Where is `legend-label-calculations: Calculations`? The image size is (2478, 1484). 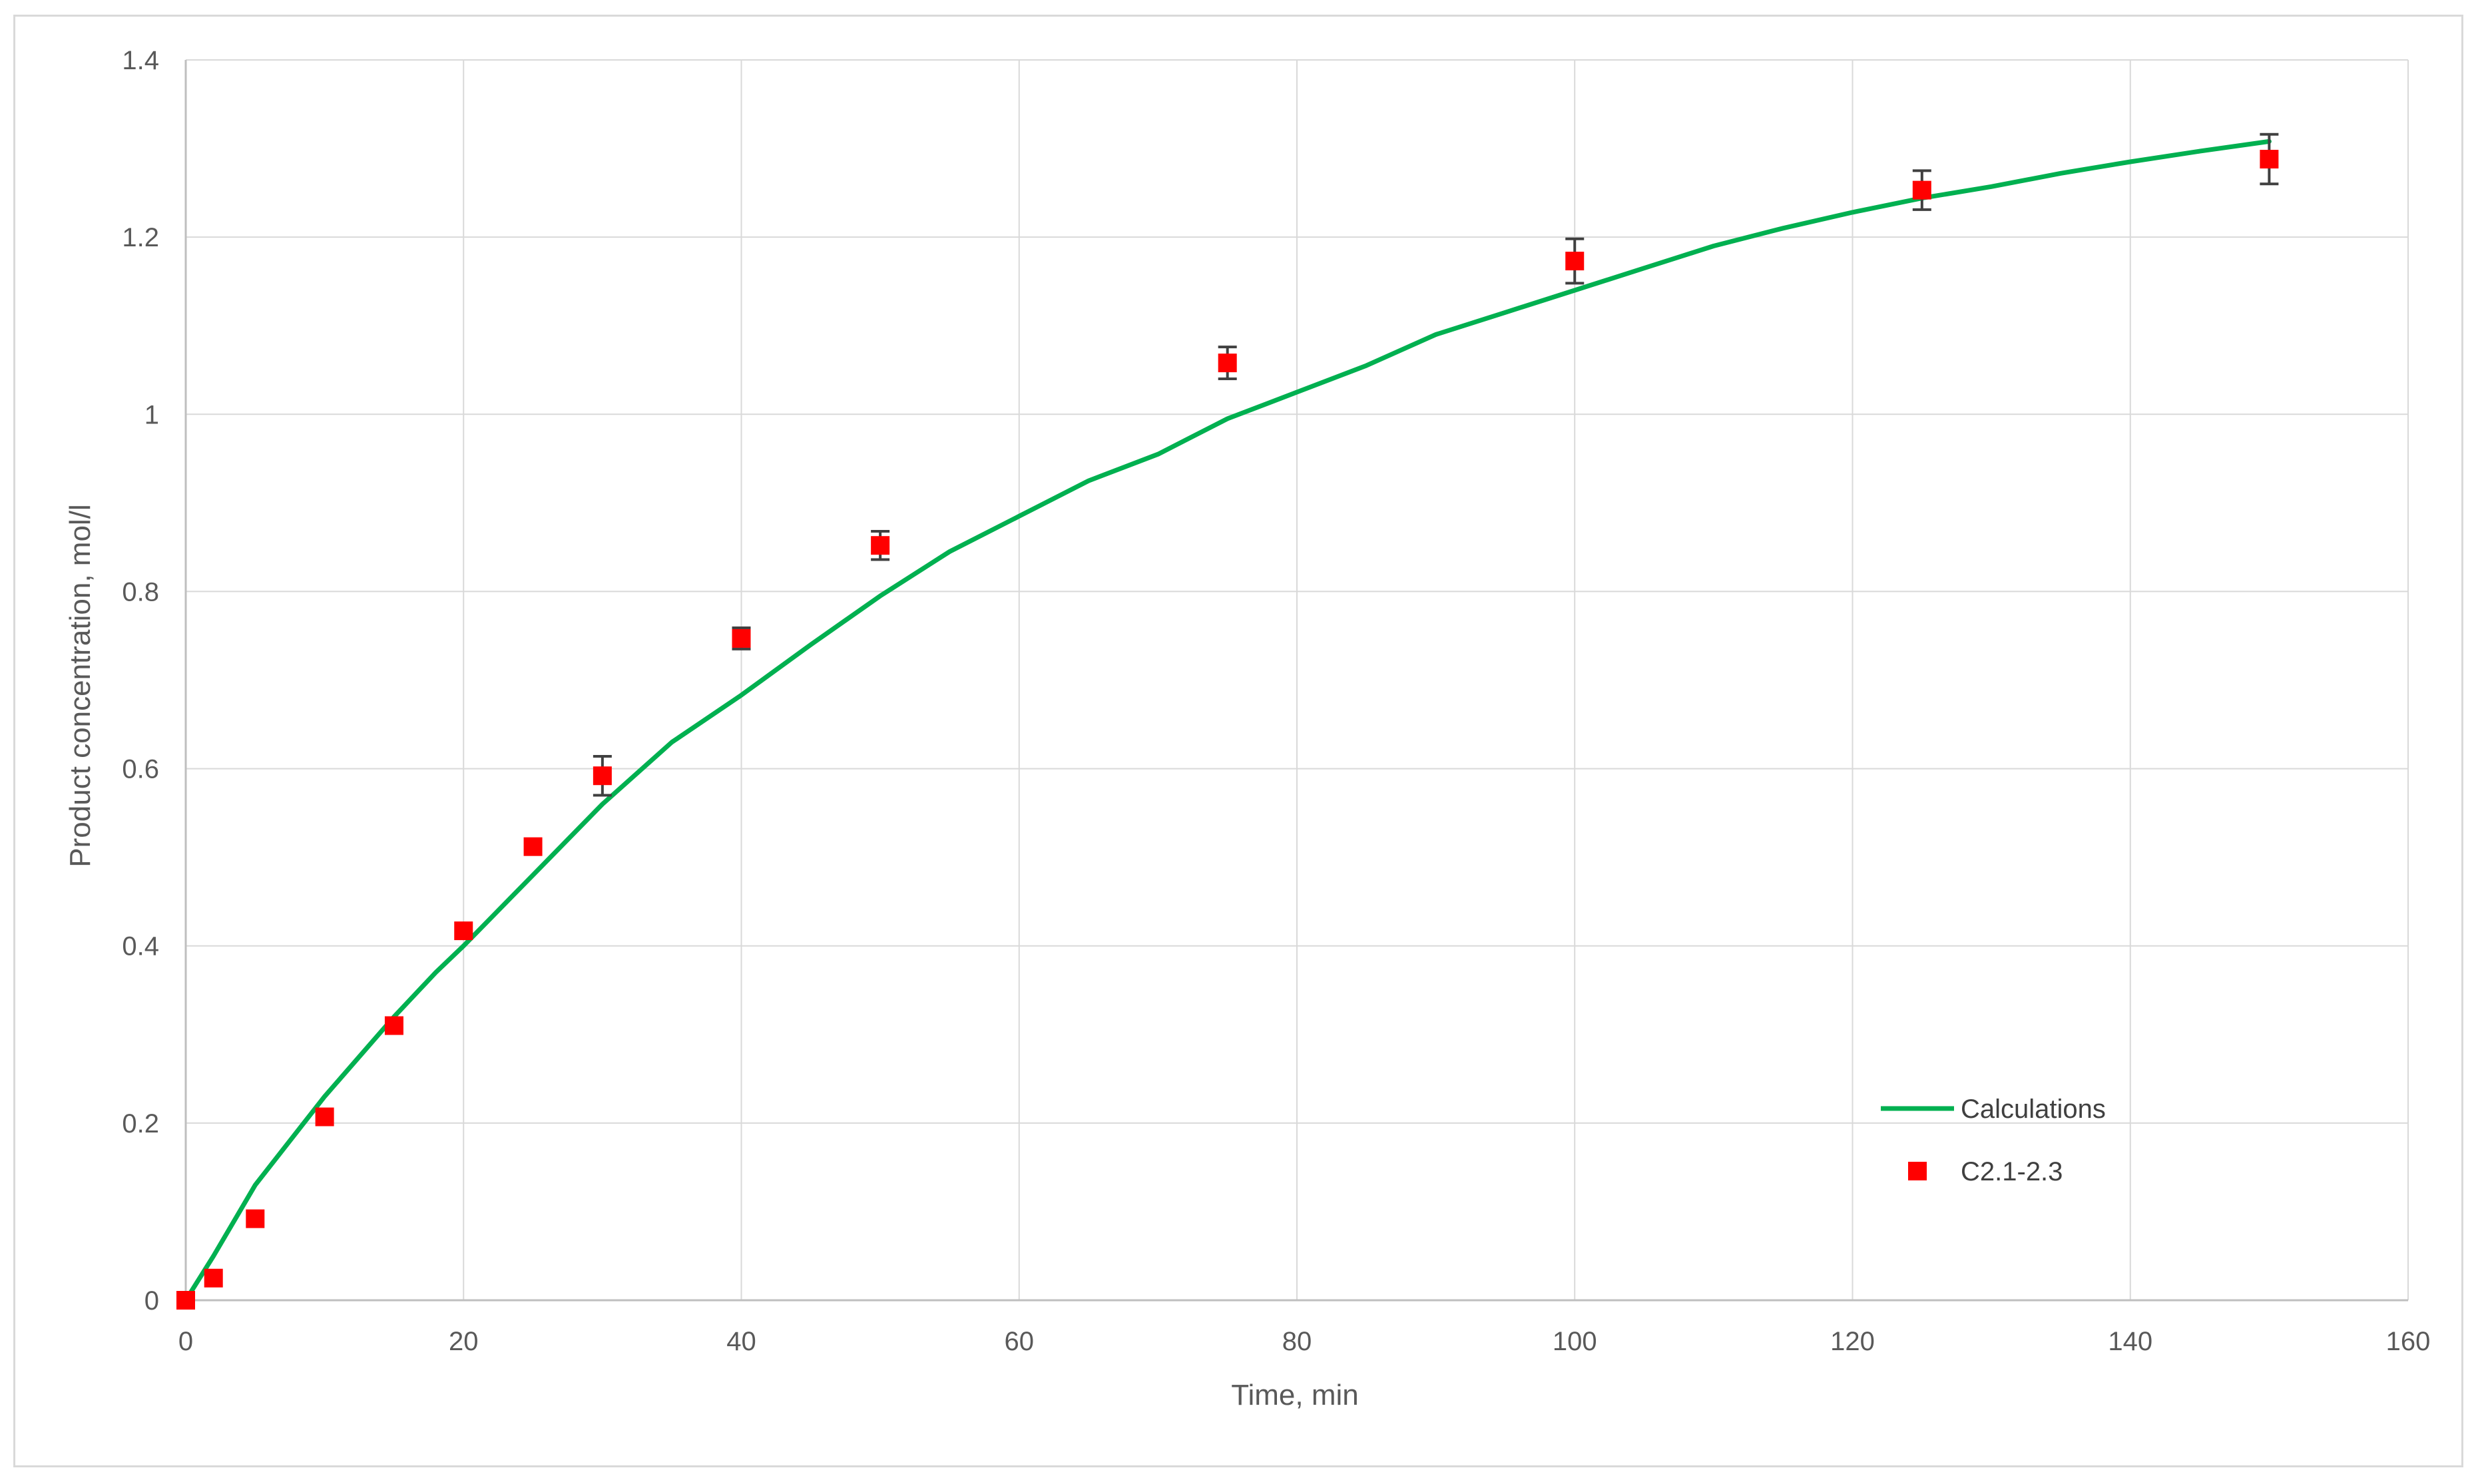
legend-label-calculations: Calculations is located at coordinates (2033, 1109).